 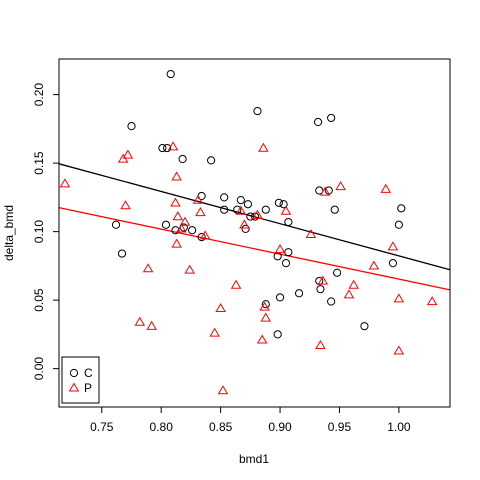 I want to click on y-tick-label: 0.10, so click(x=39, y=232).